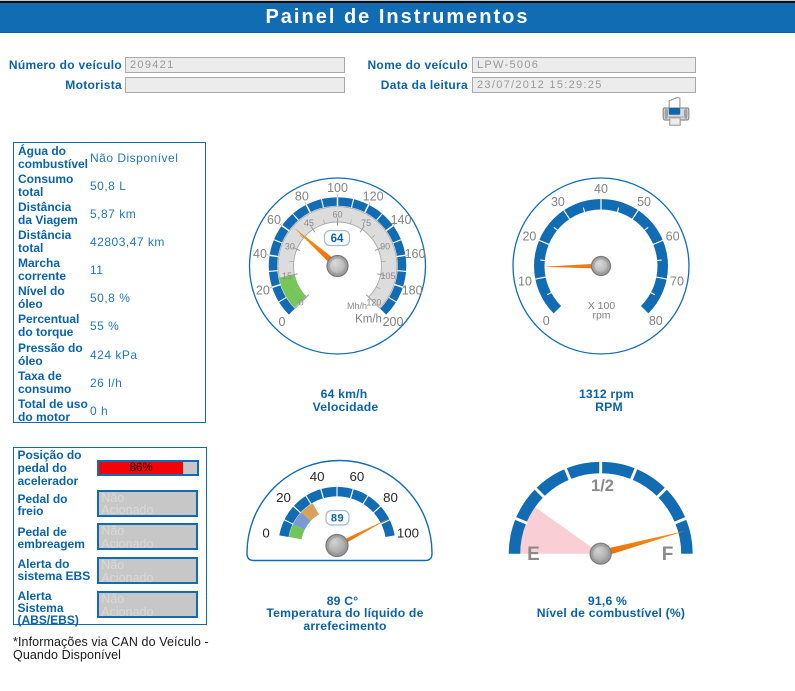  What do you see at coordinates (412, 291) in the screenshot?
I see `svg-text: 180` at bounding box center [412, 291].